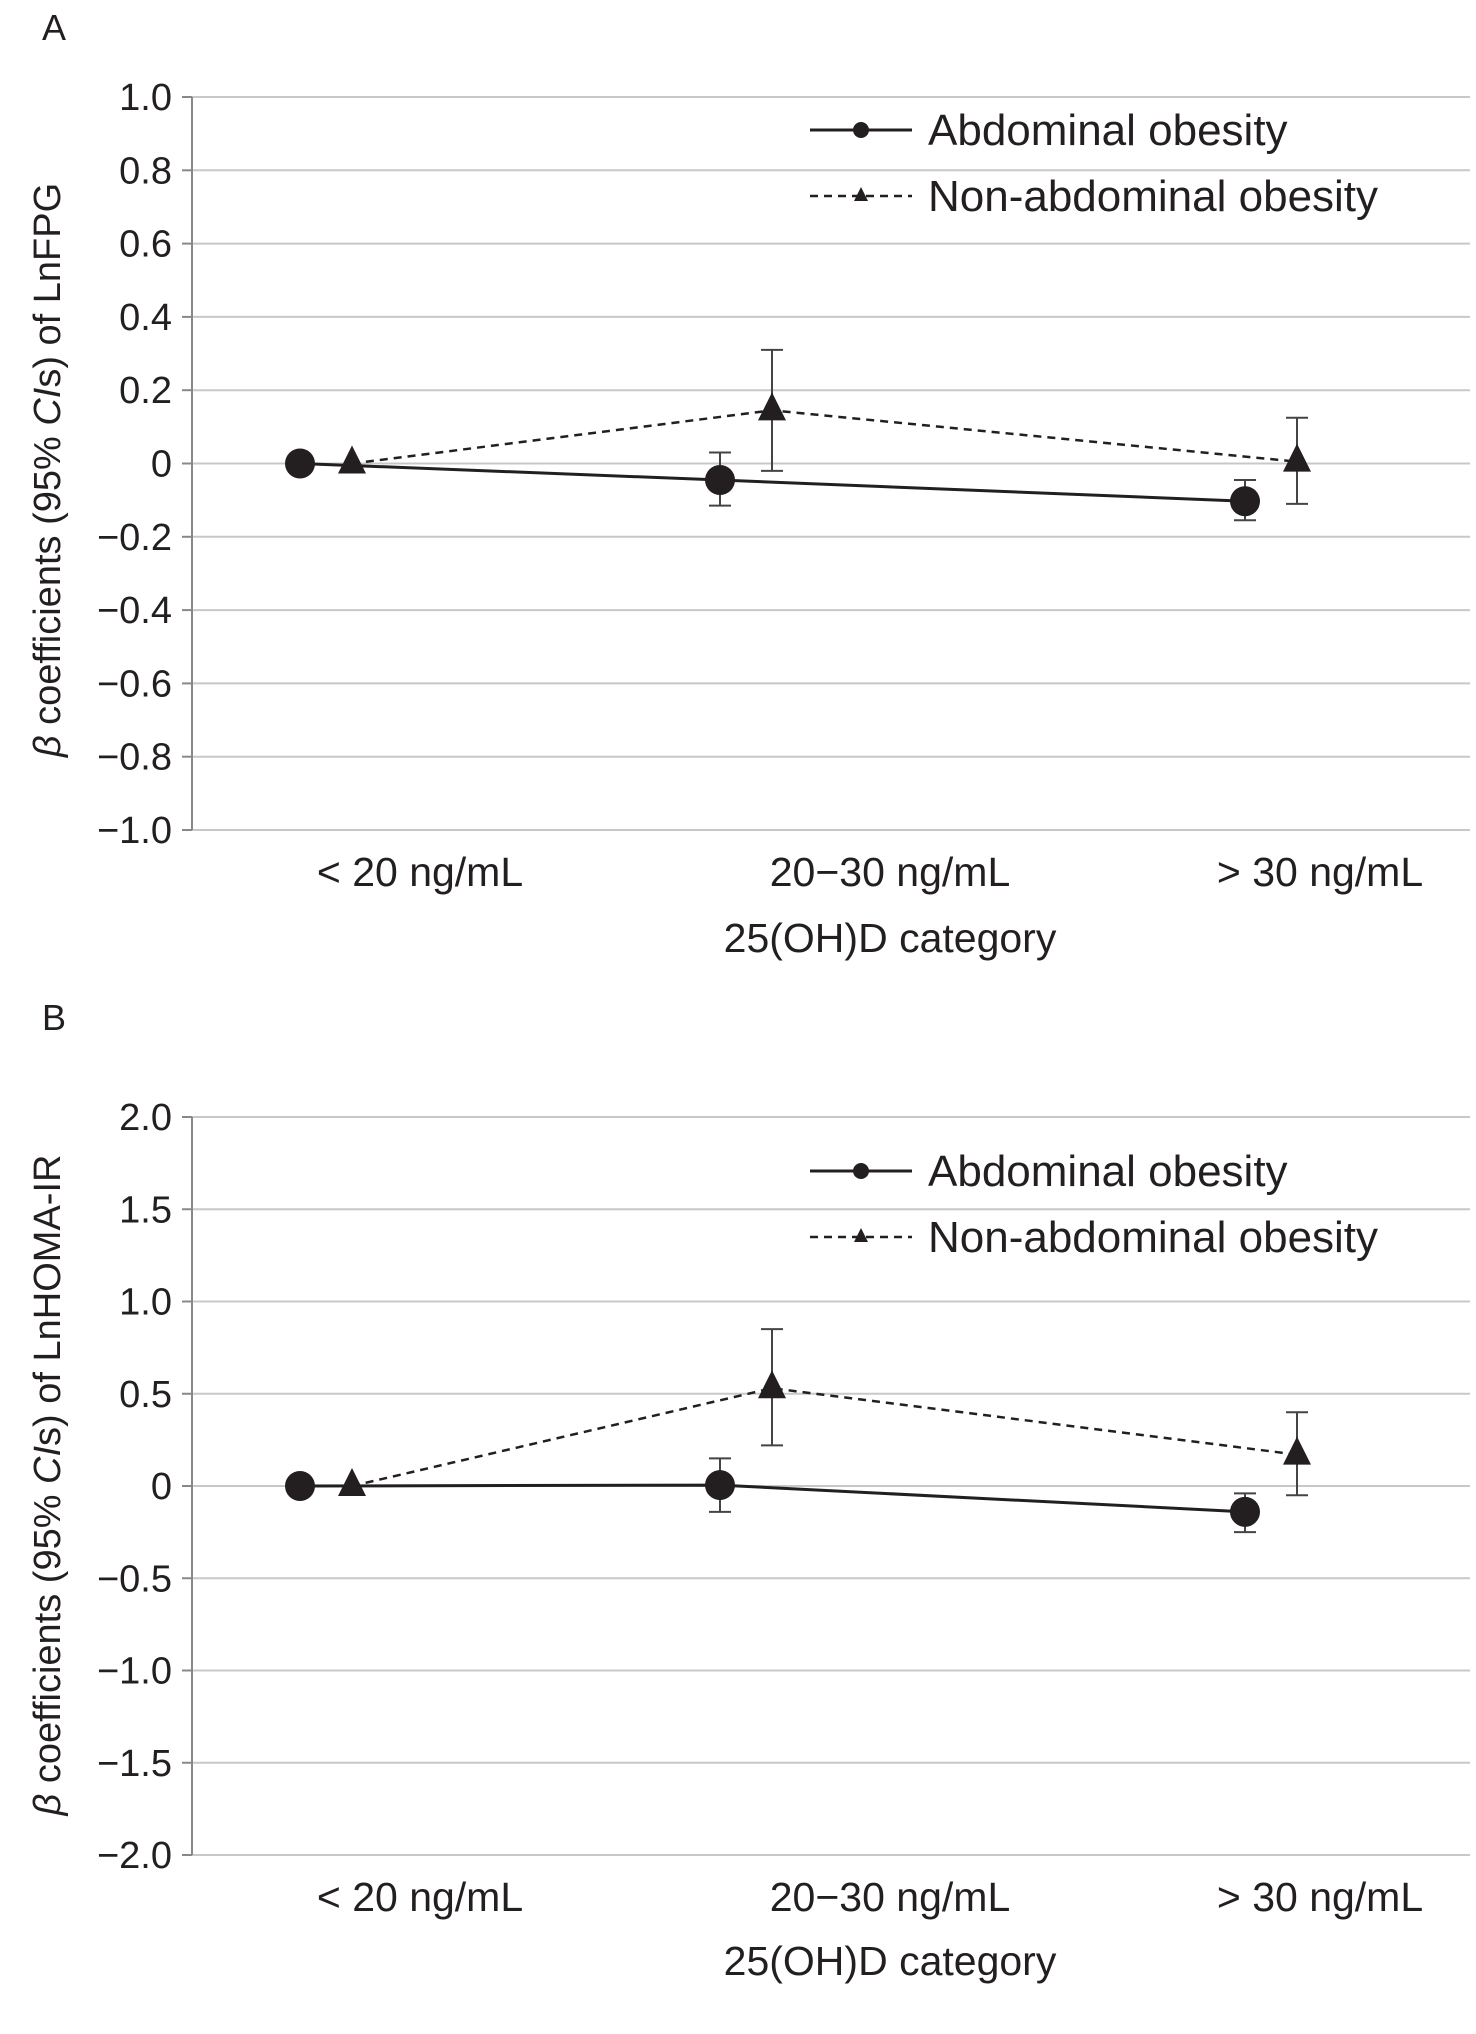  Describe the element at coordinates (145, 1118) in the screenshot. I see `y-tick-label: 2.0` at that location.